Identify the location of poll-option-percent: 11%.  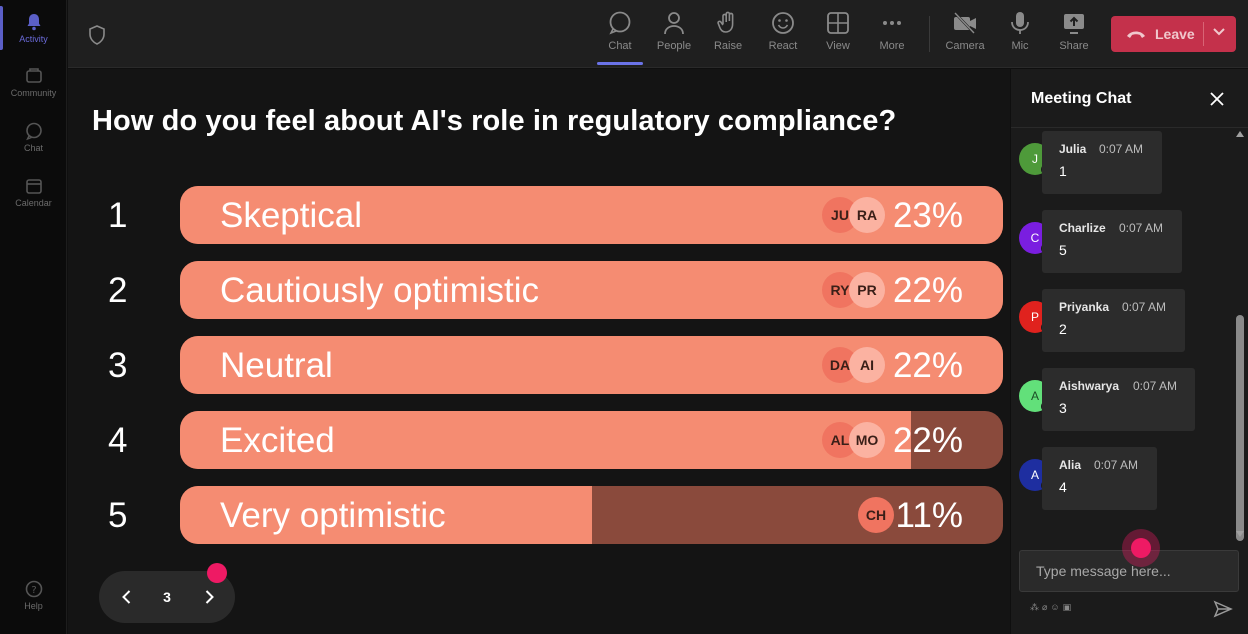
(929, 515).